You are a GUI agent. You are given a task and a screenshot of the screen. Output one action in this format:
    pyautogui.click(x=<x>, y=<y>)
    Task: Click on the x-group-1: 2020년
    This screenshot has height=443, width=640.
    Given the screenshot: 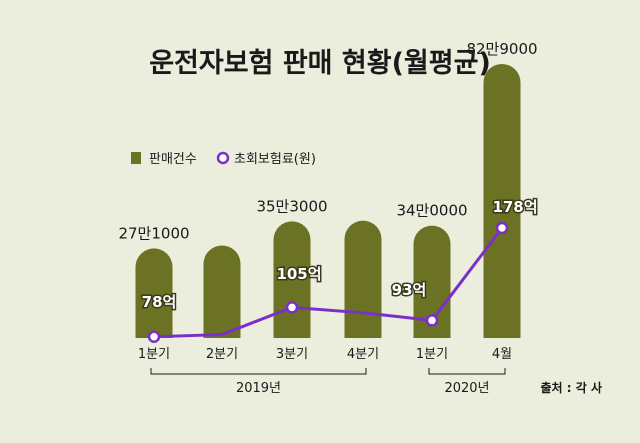 What is the action you would take?
    pyautogui.click(x=467, y=382)
    